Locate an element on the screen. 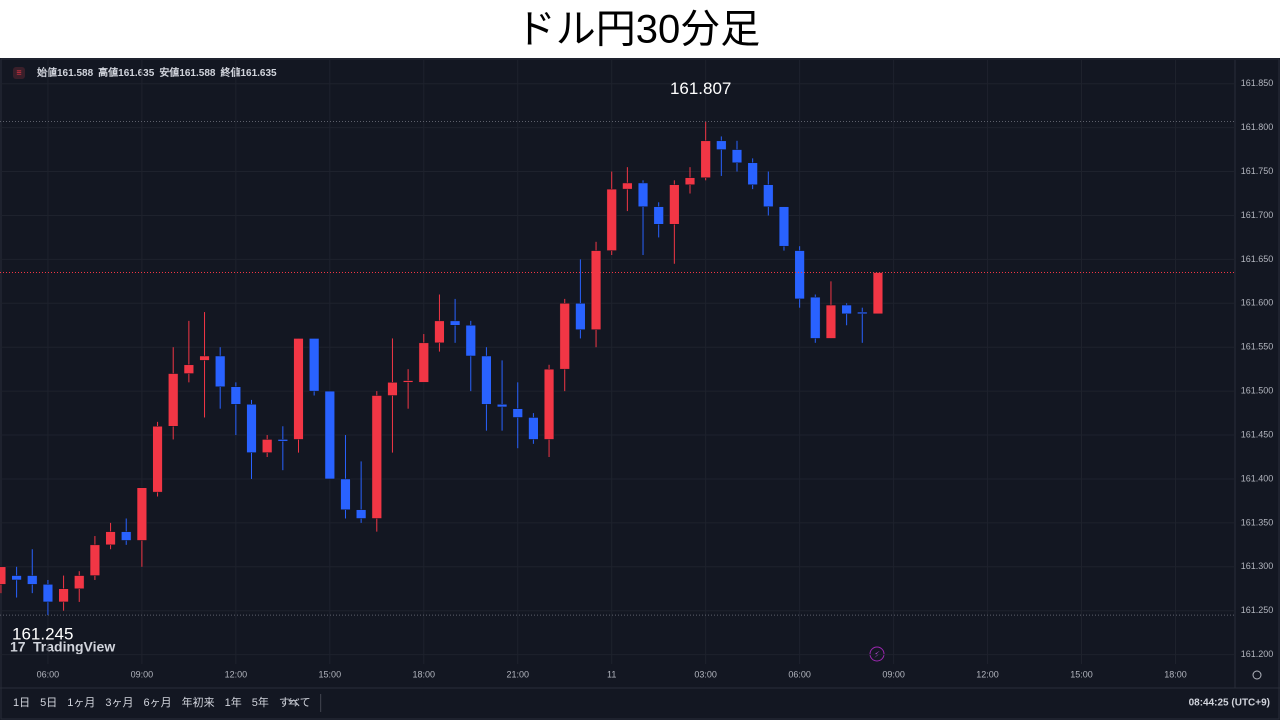  x-tick-label: 21:00 is located at coordinates (517, 674).